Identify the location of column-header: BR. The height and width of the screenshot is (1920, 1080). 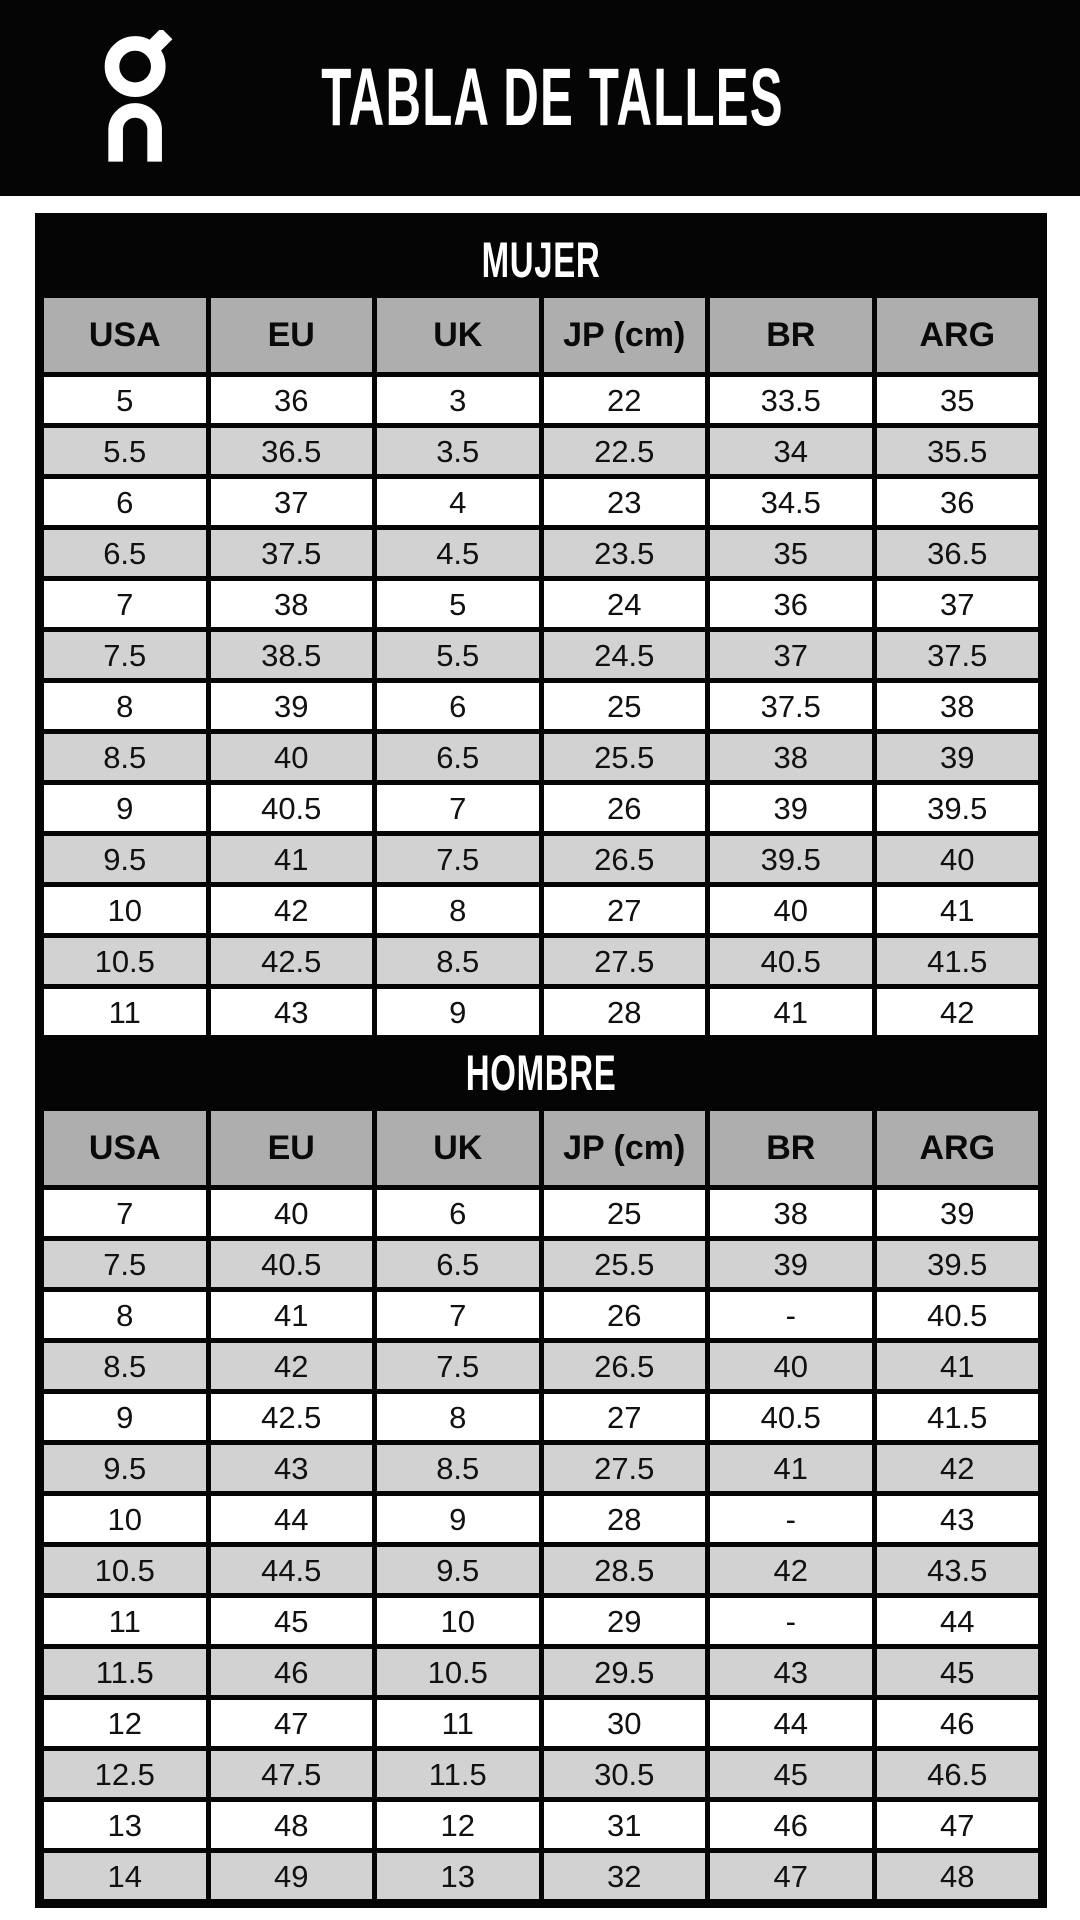
(791, 1148).